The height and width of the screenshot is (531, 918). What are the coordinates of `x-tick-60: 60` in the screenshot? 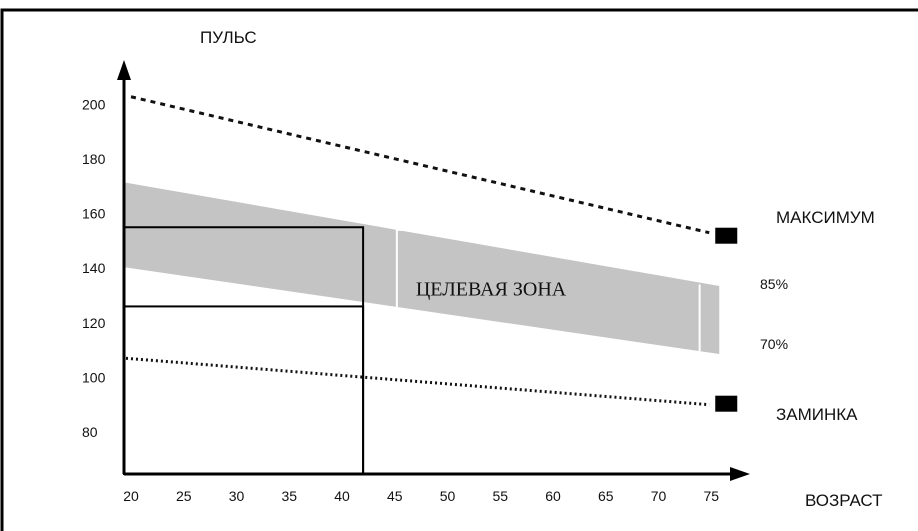 It's located at (553, 496).